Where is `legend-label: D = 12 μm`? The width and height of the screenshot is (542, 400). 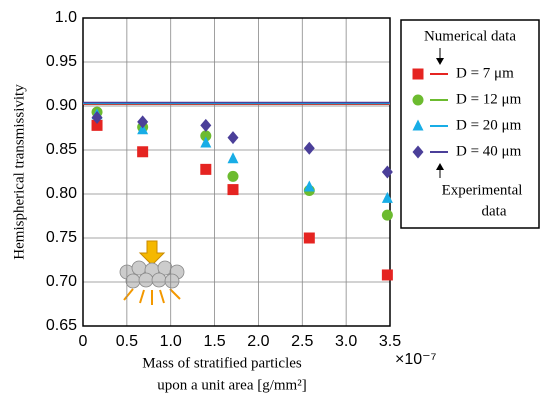
legend-label: D = 12 μm is located at coordinates (489, 99).